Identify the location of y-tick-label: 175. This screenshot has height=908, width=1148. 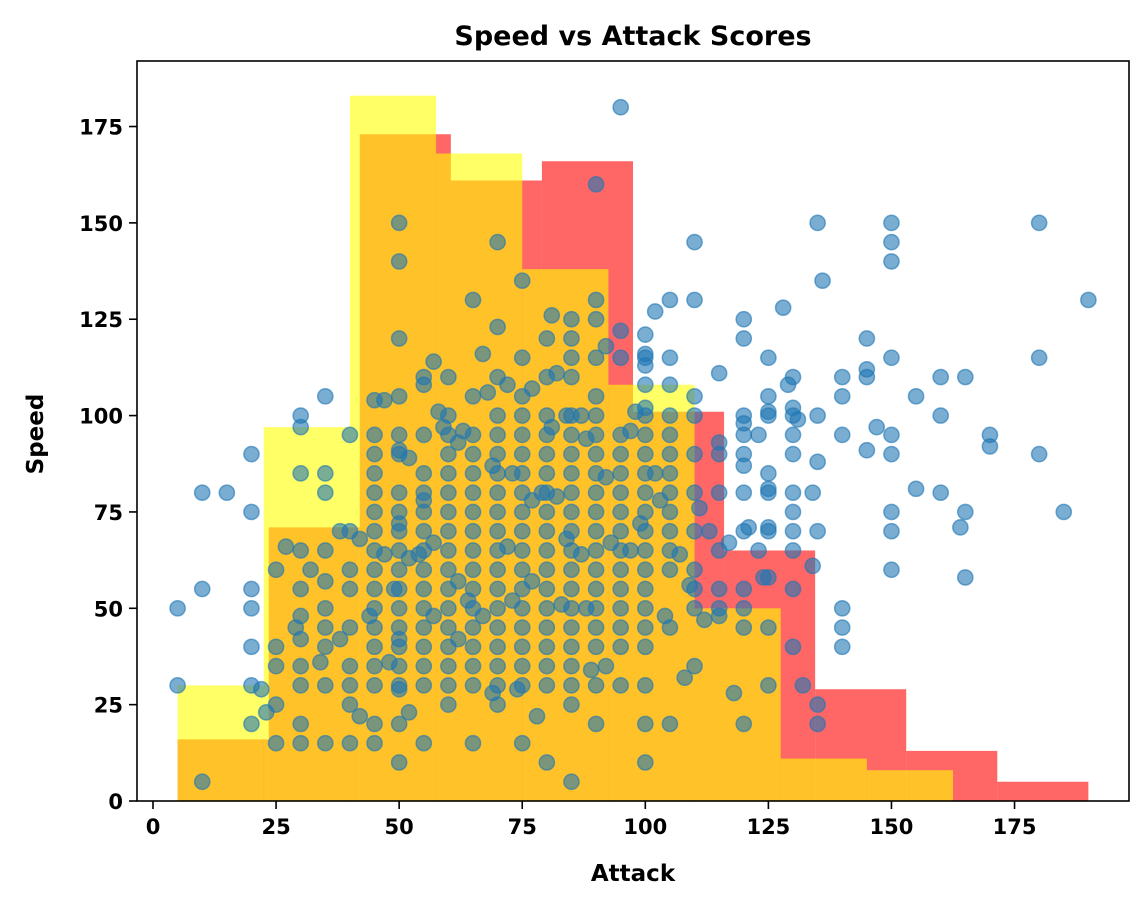
(101, 128).